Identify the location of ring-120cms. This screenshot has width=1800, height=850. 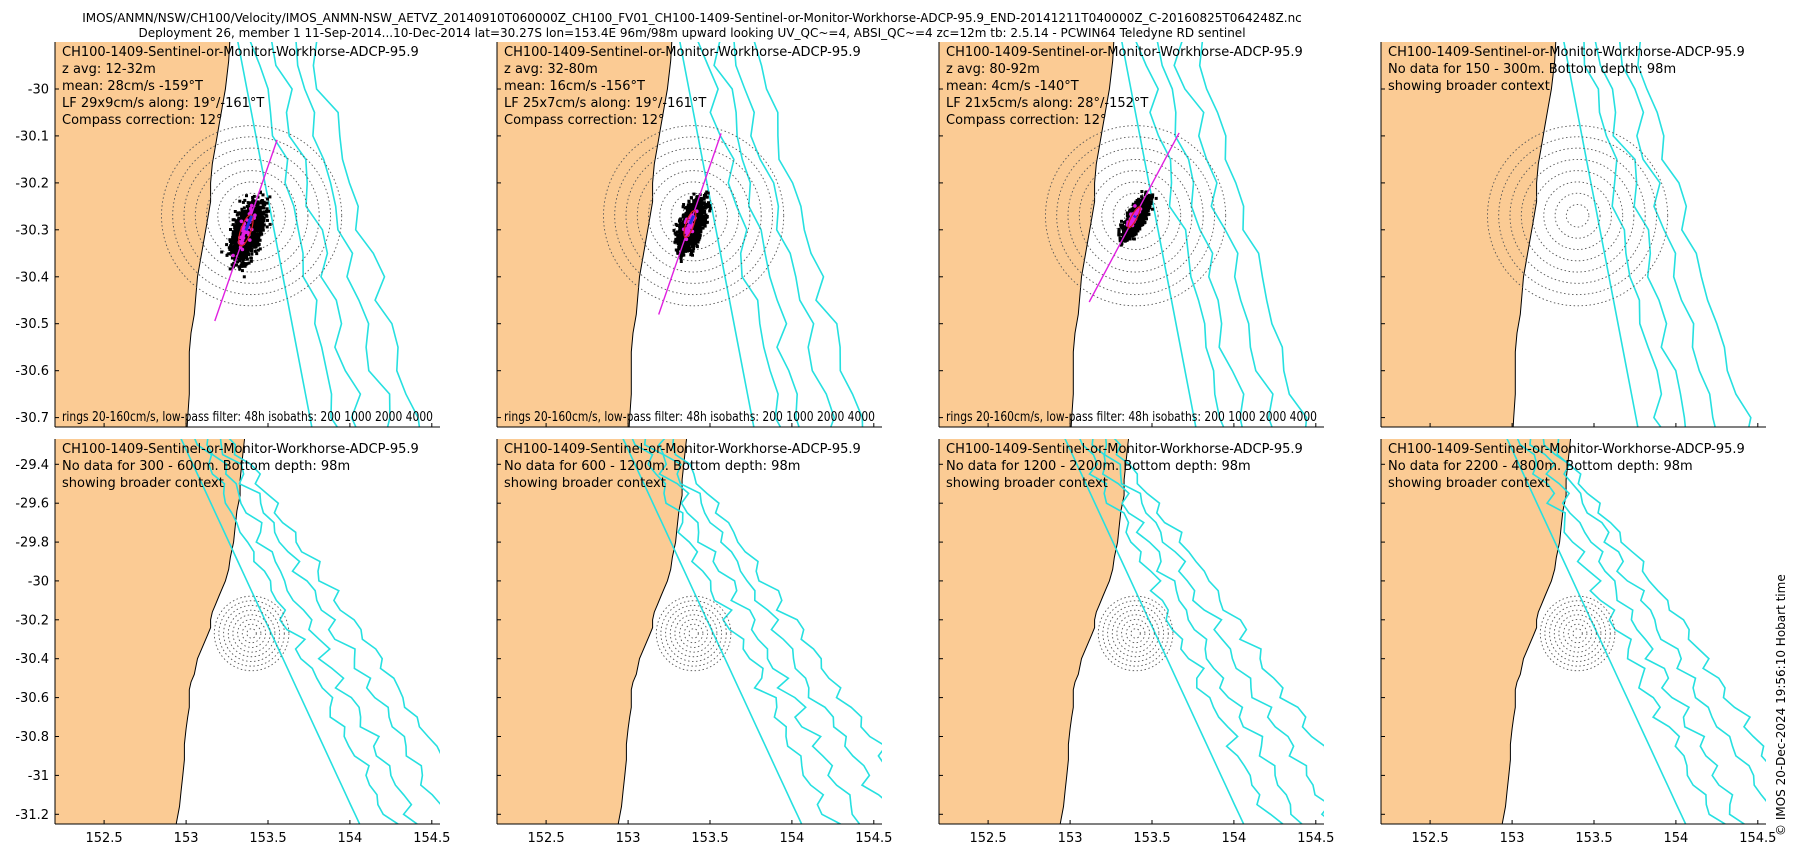
(693, 215).